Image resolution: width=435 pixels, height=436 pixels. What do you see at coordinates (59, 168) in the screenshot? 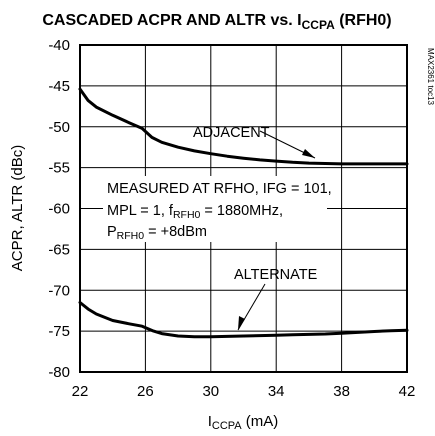
I see `y-tick-label: -55` at bounding box center [59, 168].